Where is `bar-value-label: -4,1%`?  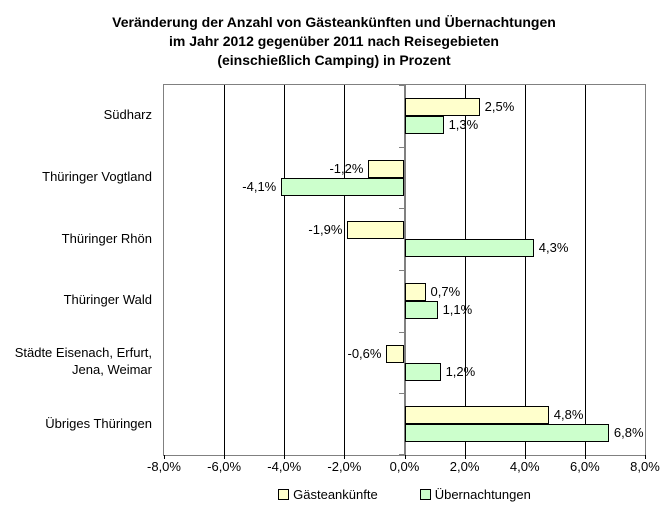
bar-value-label: -4,1% is located at coordinates (259, 186).